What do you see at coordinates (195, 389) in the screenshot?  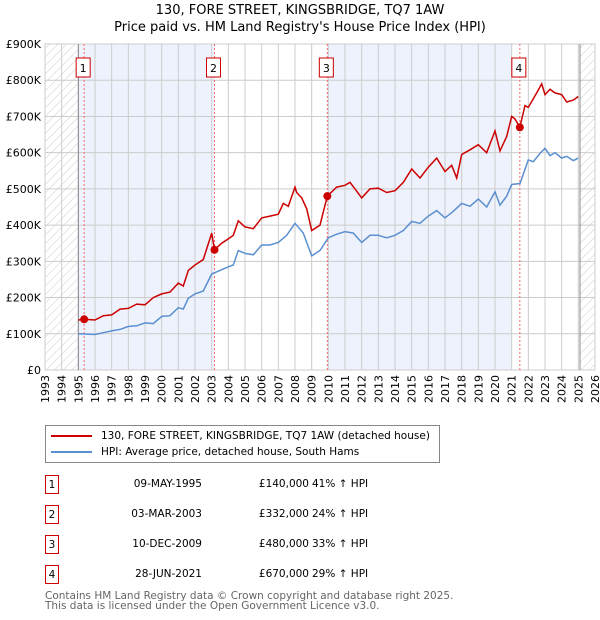 I see `x-tick-label: 2002` at bounding box center [195, 389].